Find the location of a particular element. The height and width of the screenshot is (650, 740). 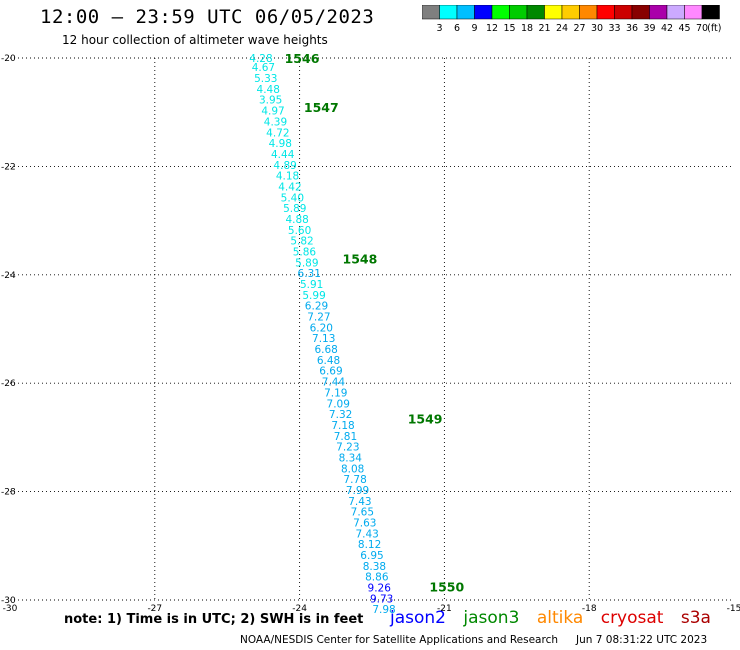

mission-altika: altika is located at coordinates (560, 618).